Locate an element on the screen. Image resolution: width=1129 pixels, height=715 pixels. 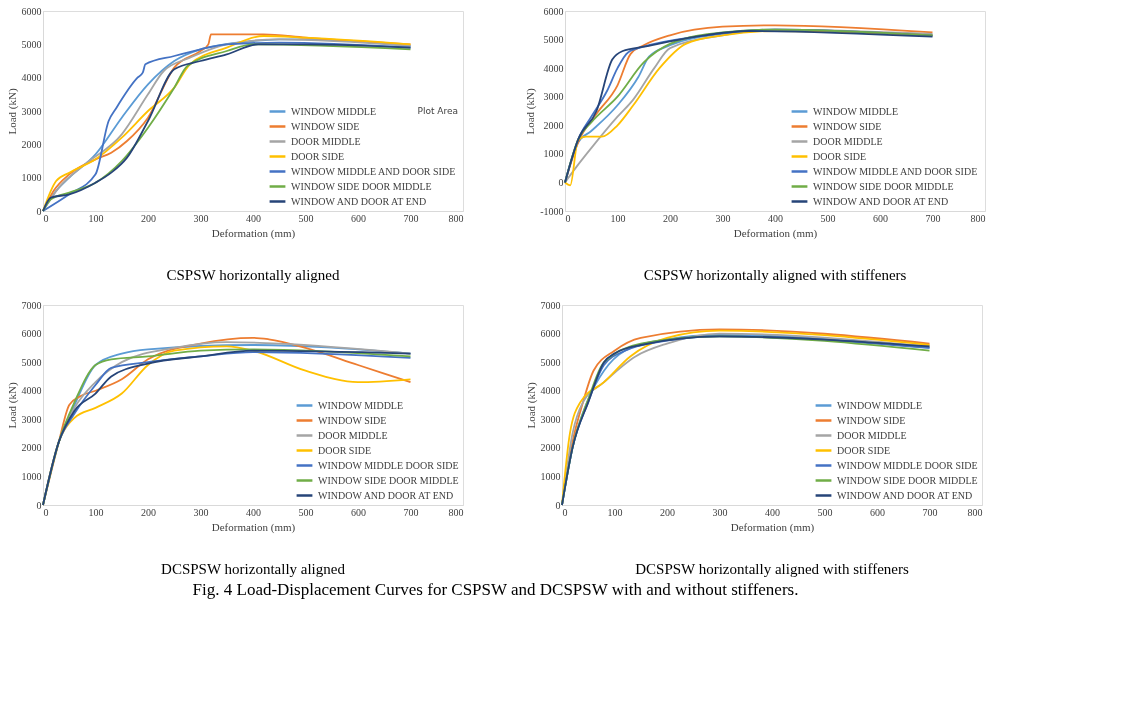
annotation: Plot Area is located at coordinates (437, 111).